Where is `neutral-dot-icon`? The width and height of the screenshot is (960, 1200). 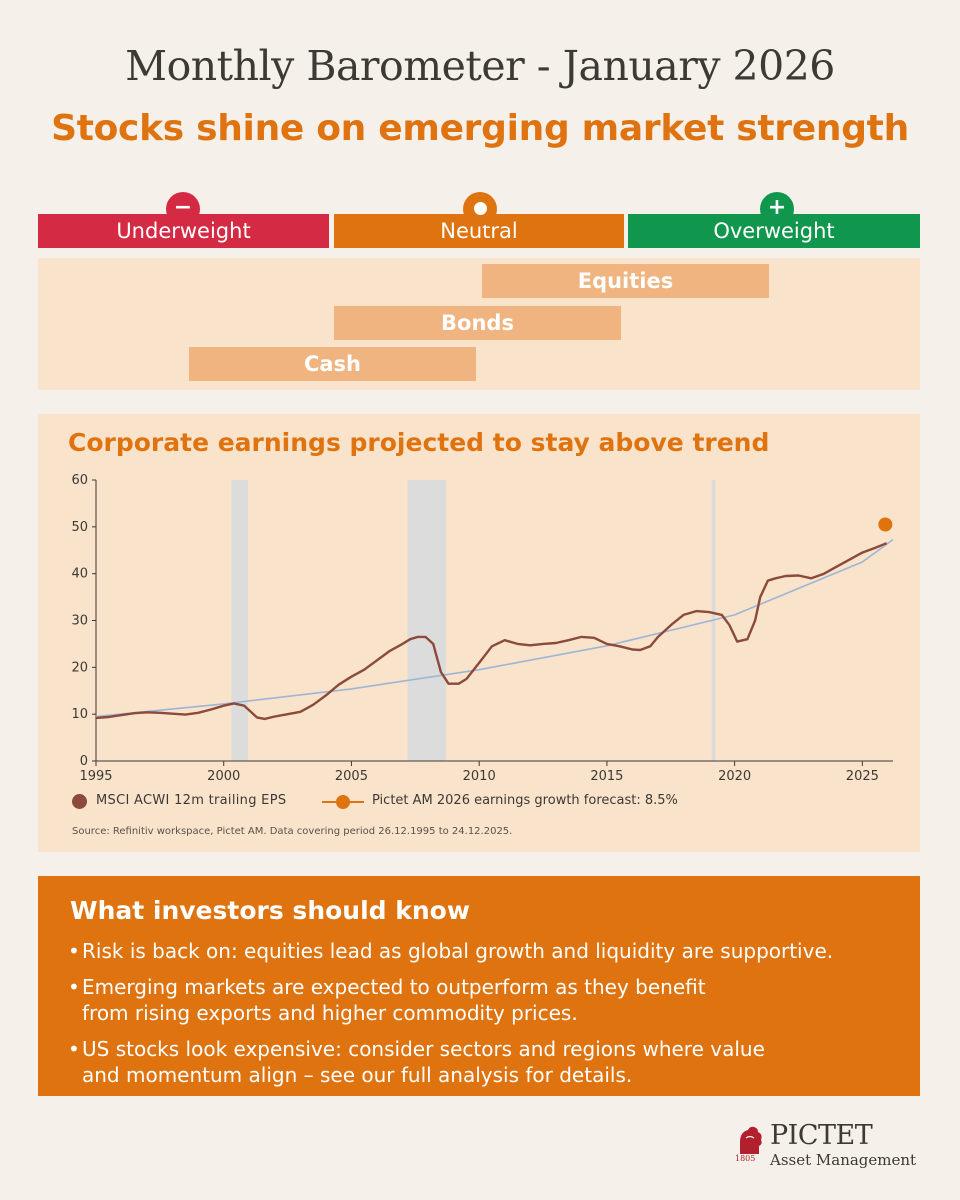 neutral-dot-icon is located at coordinates (480, 209).